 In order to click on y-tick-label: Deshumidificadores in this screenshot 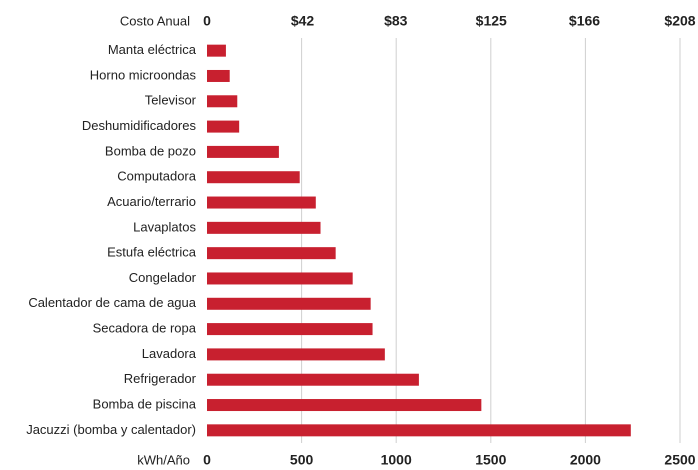, I will do `click(139, 125)`.